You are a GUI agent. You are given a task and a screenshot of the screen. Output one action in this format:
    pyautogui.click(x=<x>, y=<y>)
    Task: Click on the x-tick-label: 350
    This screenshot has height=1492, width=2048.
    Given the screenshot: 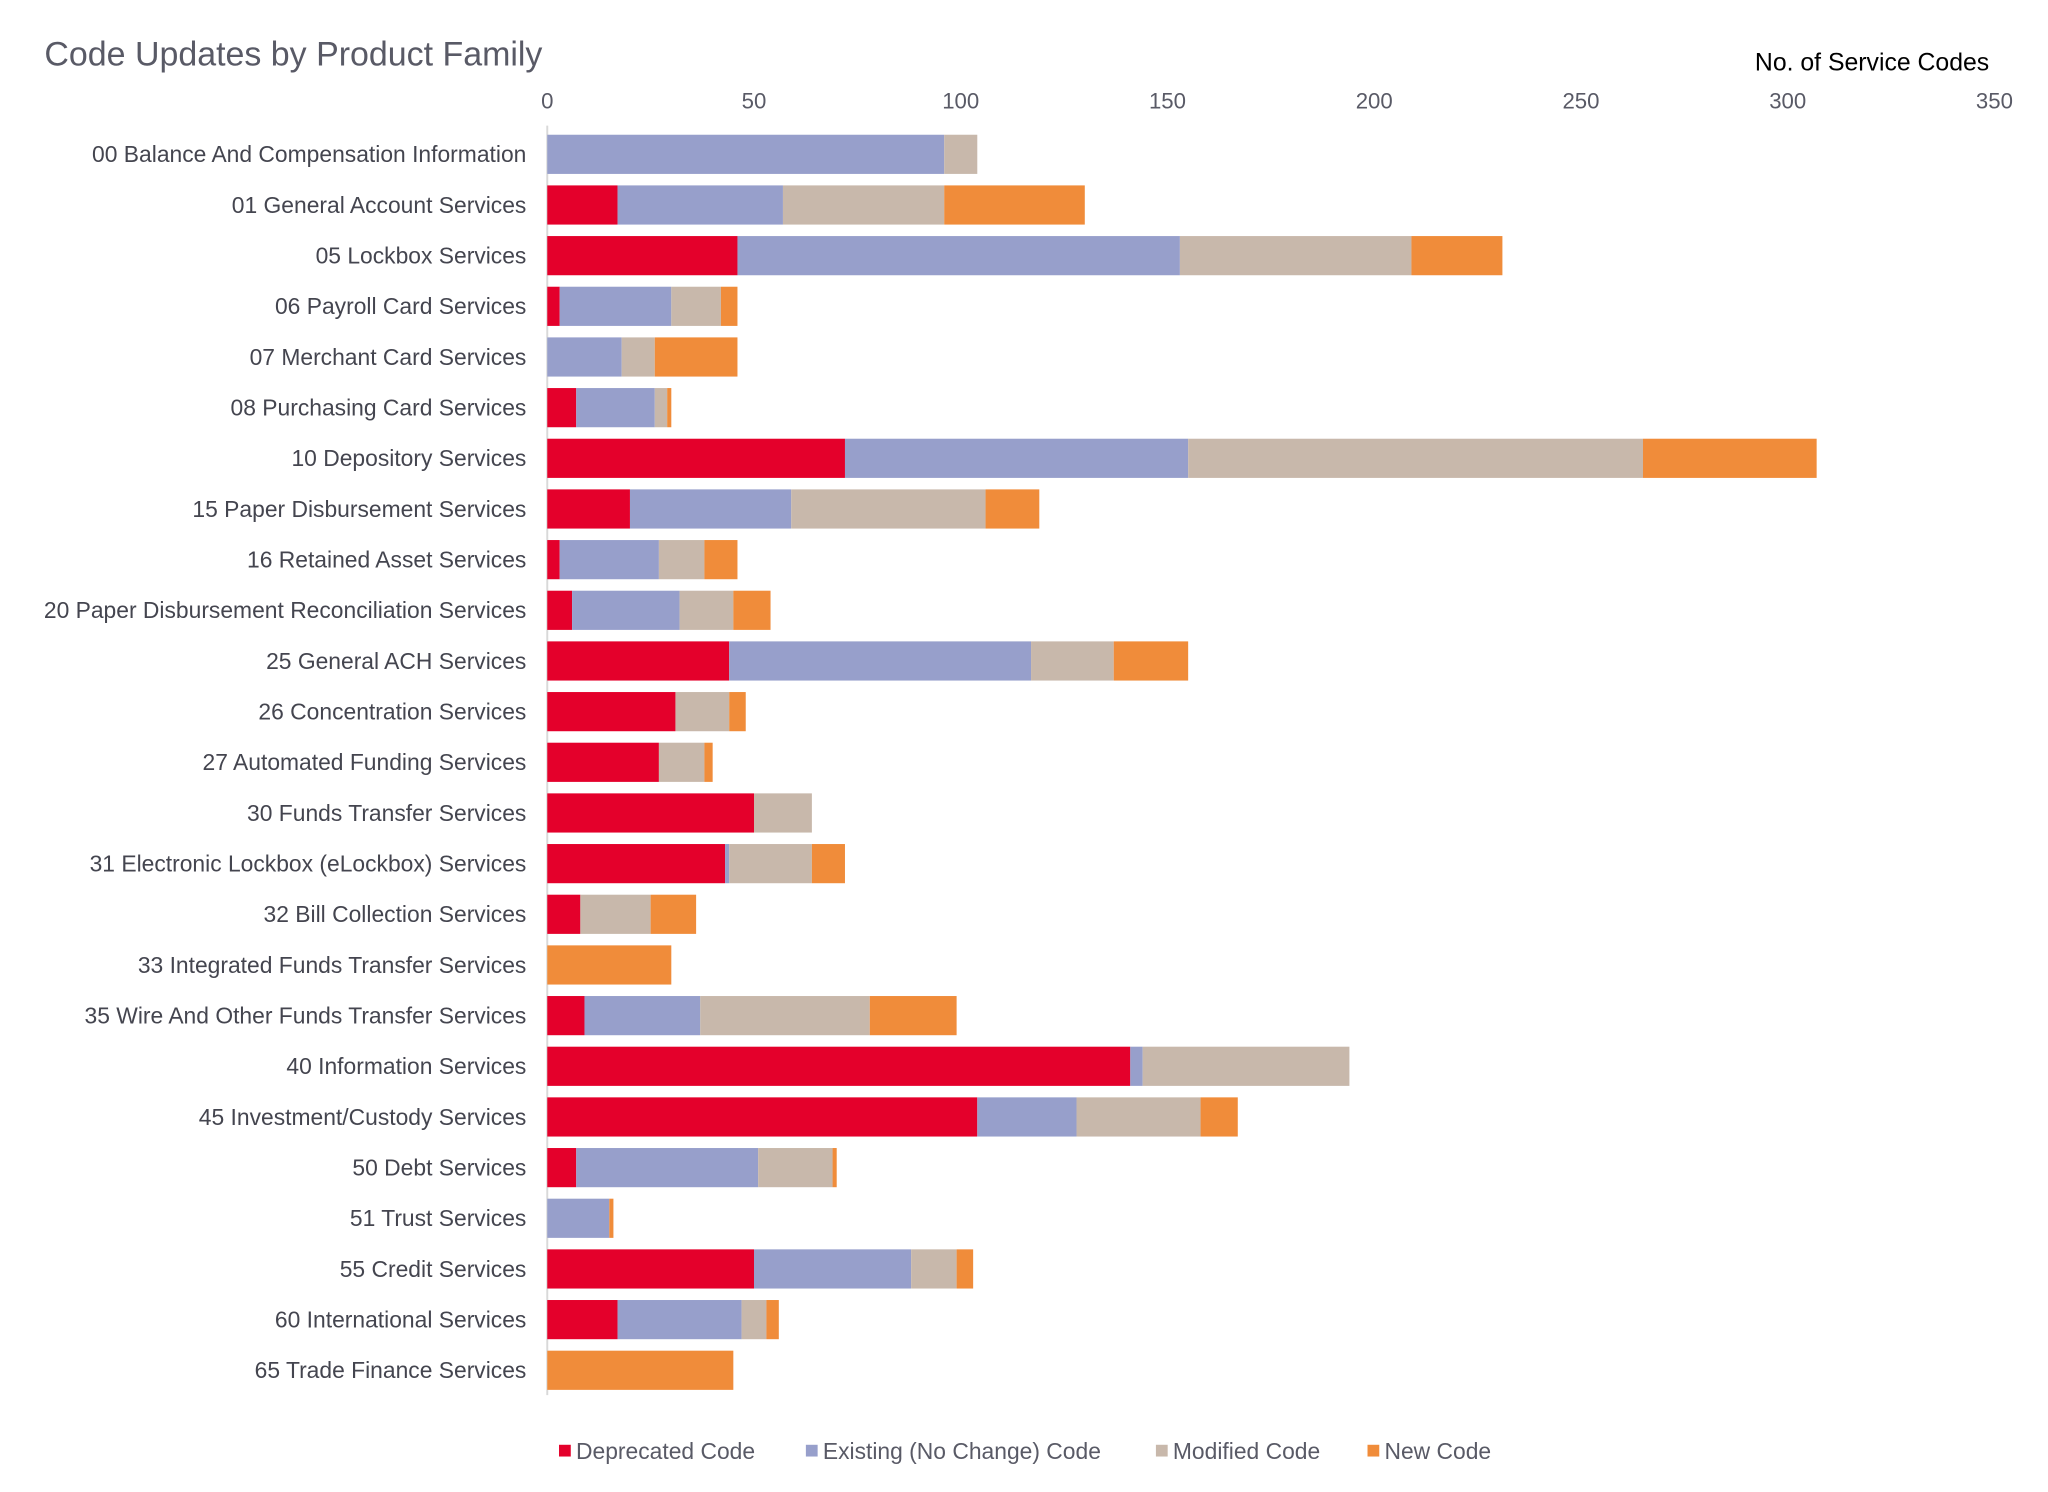 What is the action you would take?
    pyautogui.click(x=1994, y=101)
    